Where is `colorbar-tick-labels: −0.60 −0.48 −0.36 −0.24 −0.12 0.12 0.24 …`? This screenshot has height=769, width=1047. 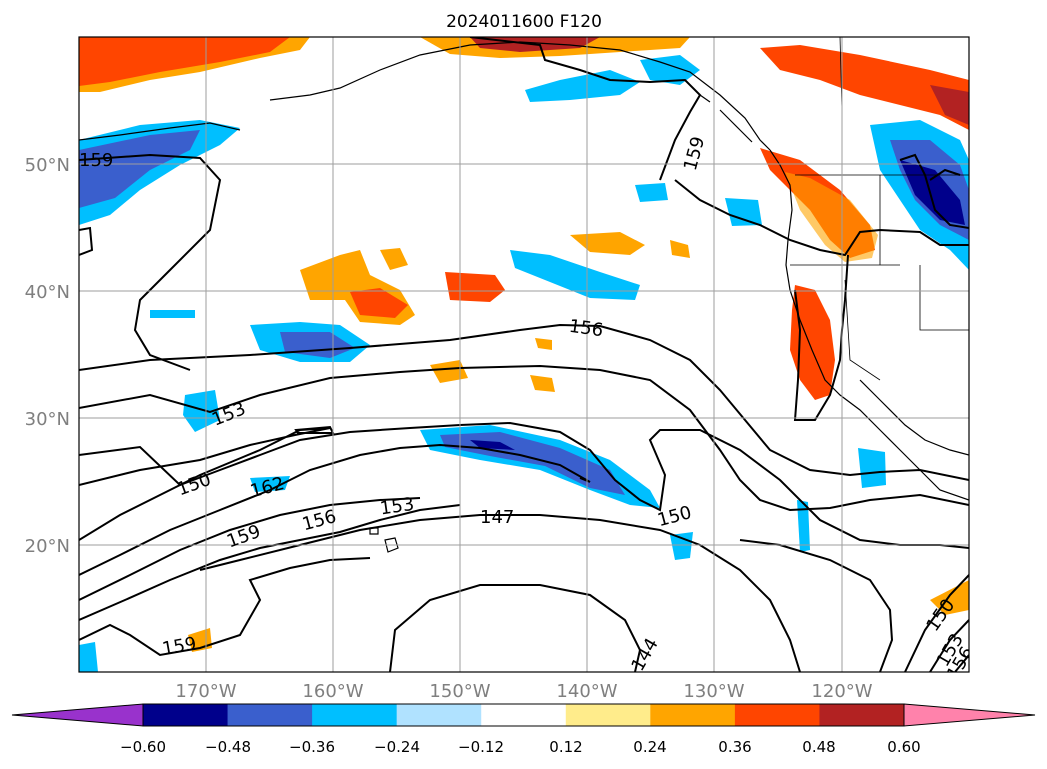
colorbar-tick-labels: −0.60 −0.48 −0.36 −0.24 −0.12 0.12 0.24 … is located at coordinates (520, 747).